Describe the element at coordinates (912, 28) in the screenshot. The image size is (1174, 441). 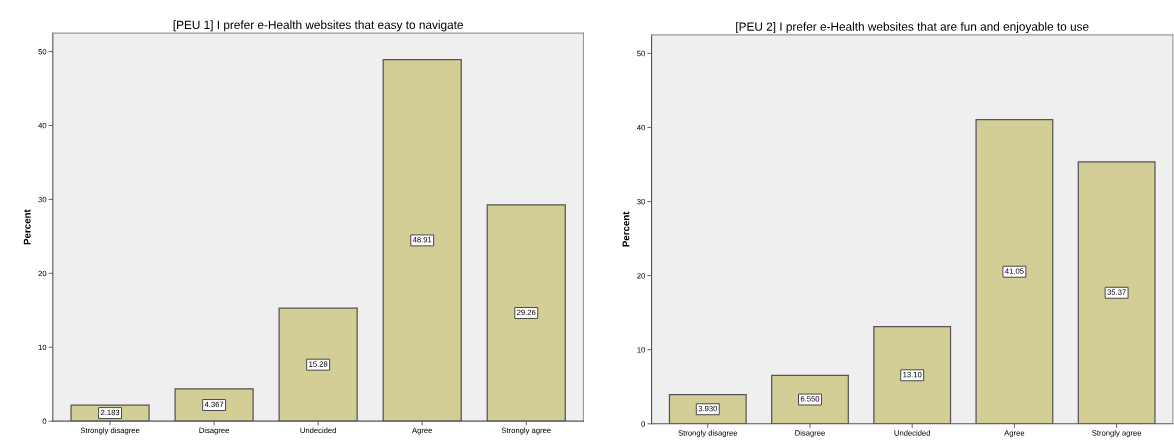
I see `chart-title: [PEU 2] I prefer e-Health websites that are fun and enjoyable to use` at that location.